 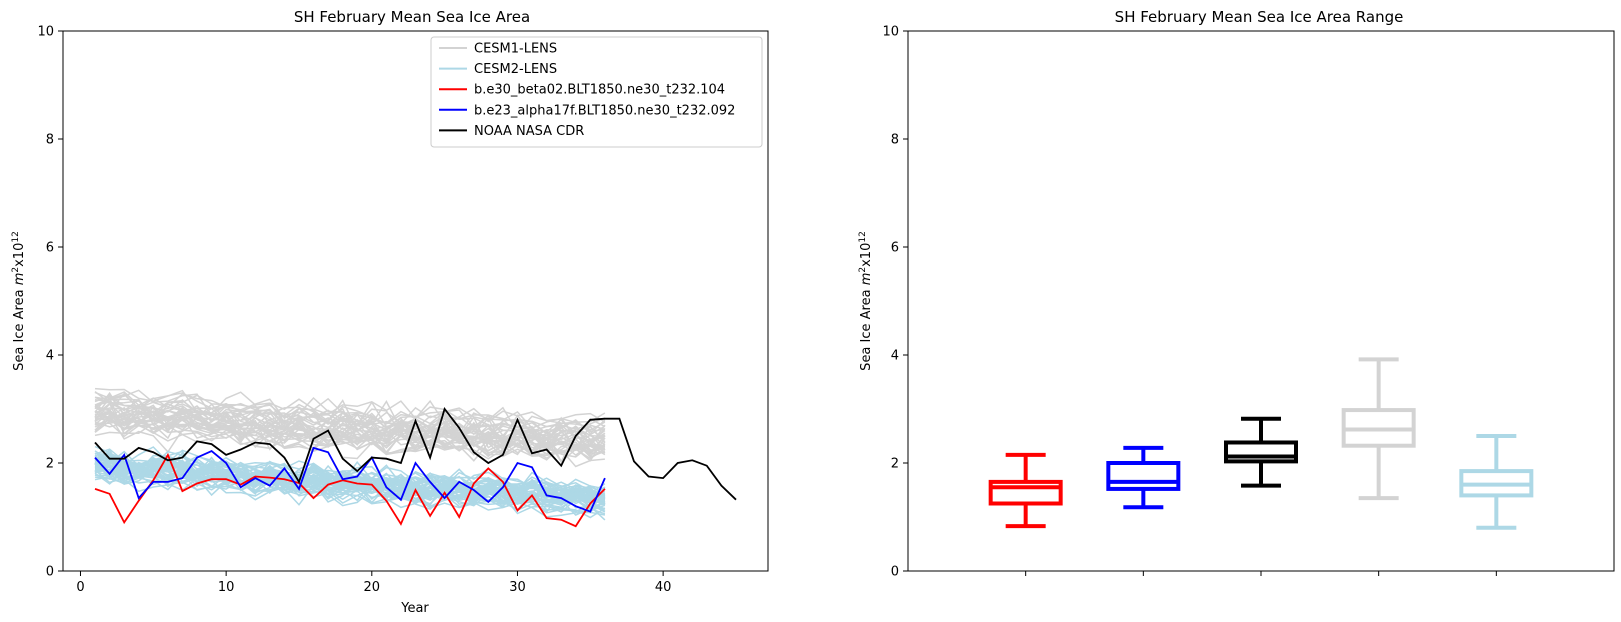 I want to click on line-series, so click(x=415, y=467).